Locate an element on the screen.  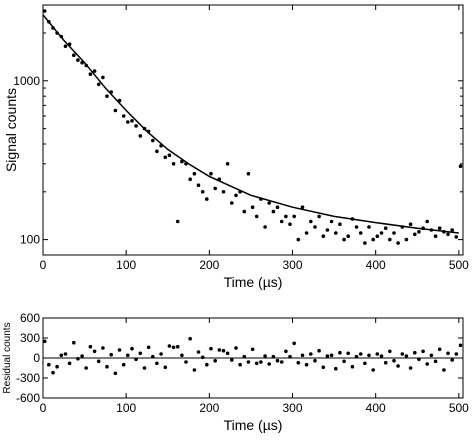
y-tick-label: 0 is located at coordinates (36, 358).